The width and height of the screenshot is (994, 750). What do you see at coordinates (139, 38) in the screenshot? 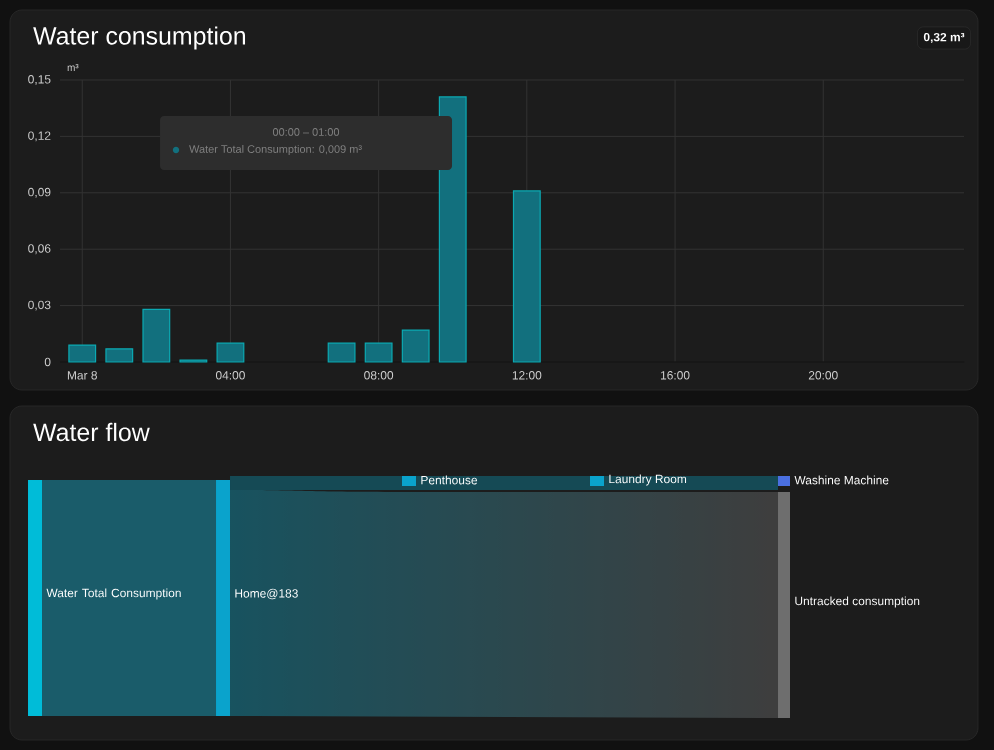
I see `chart-title: Water consumption` at bounding box center [139, 38].